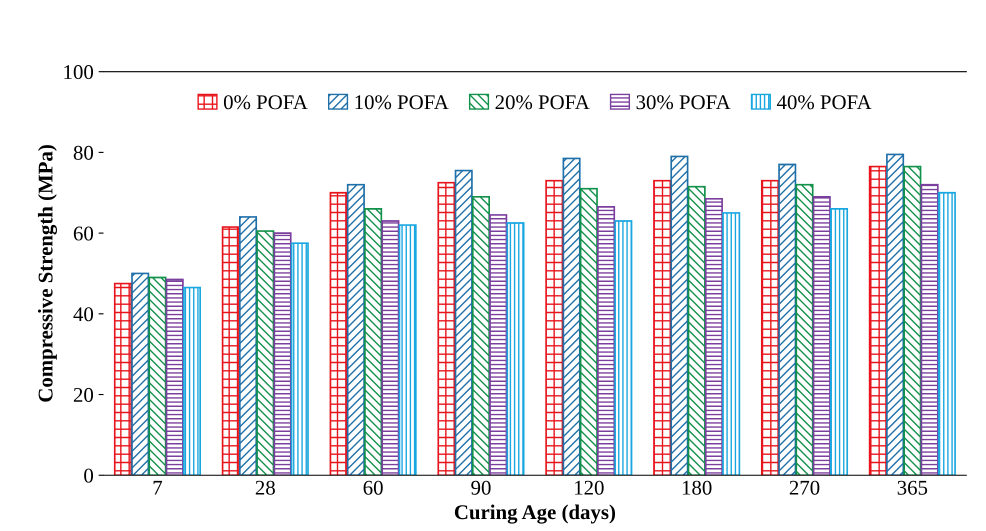 The image size is (986, 531). What do you see at coordinates (373, 487) in the screenshot?
I see `x-tick-label: 60` at bounding box center [373, 487].